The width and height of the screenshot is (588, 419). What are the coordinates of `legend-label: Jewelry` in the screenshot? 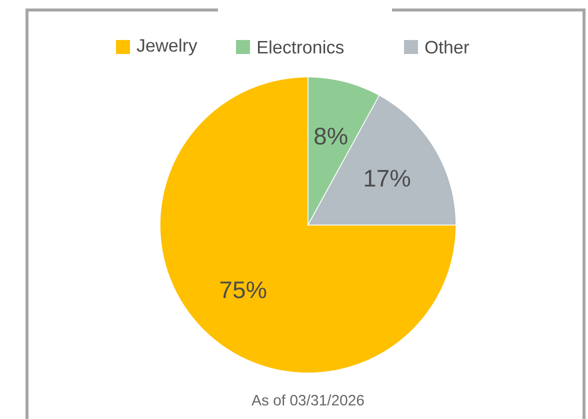 It's located at (167, 47).